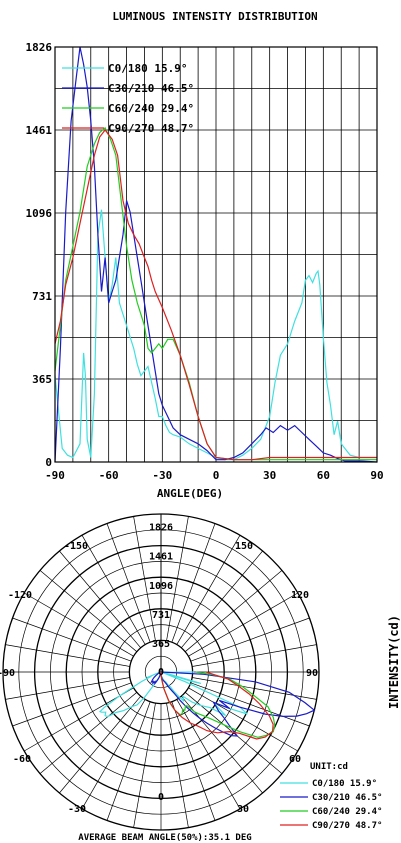  I want to click on x-tick-label: 0, so click(216, 475).